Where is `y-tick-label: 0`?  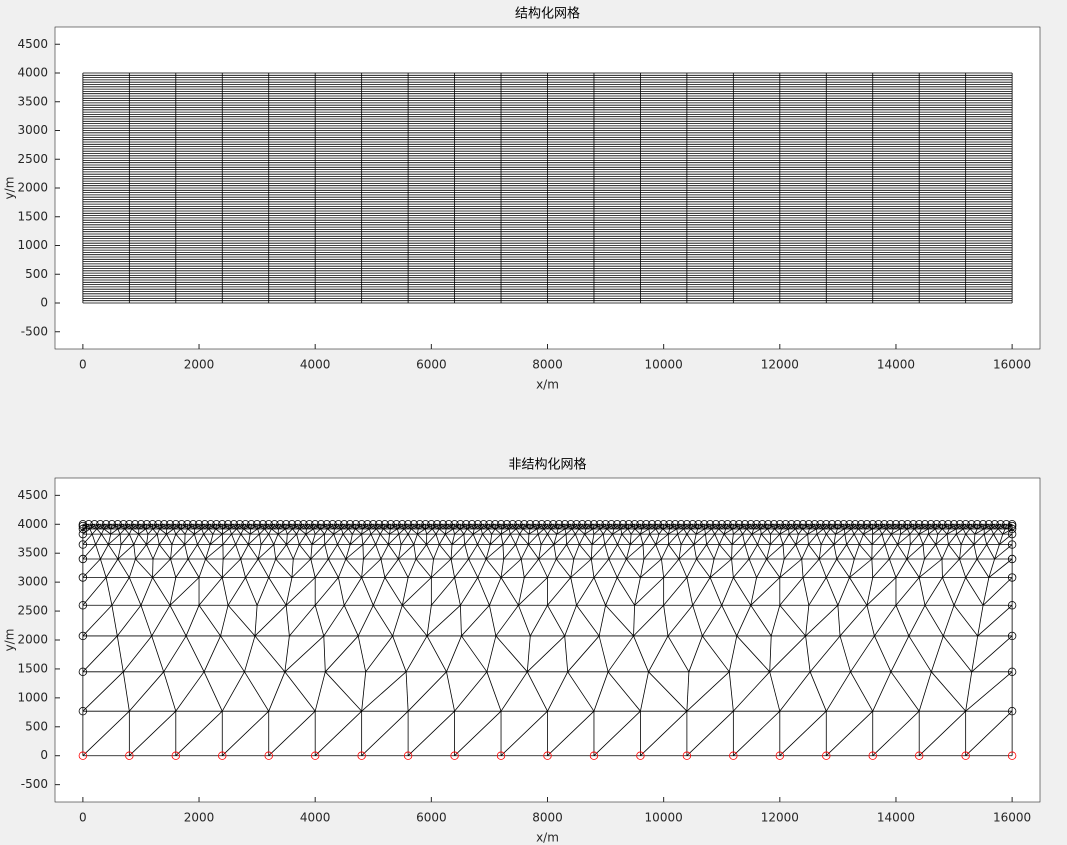
y-tick-label: 0 is located at coordinates (44, 755).